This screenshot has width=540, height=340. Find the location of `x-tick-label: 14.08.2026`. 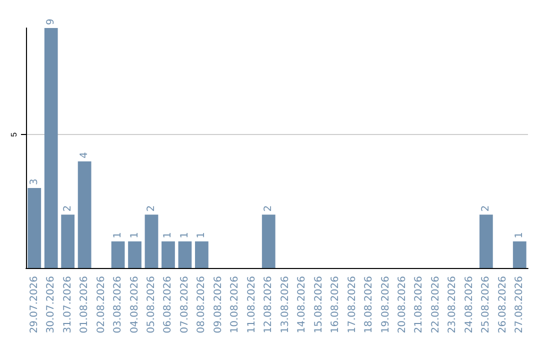

x-tick-label: 14.08.2026 is located at coordinates (302, 305).